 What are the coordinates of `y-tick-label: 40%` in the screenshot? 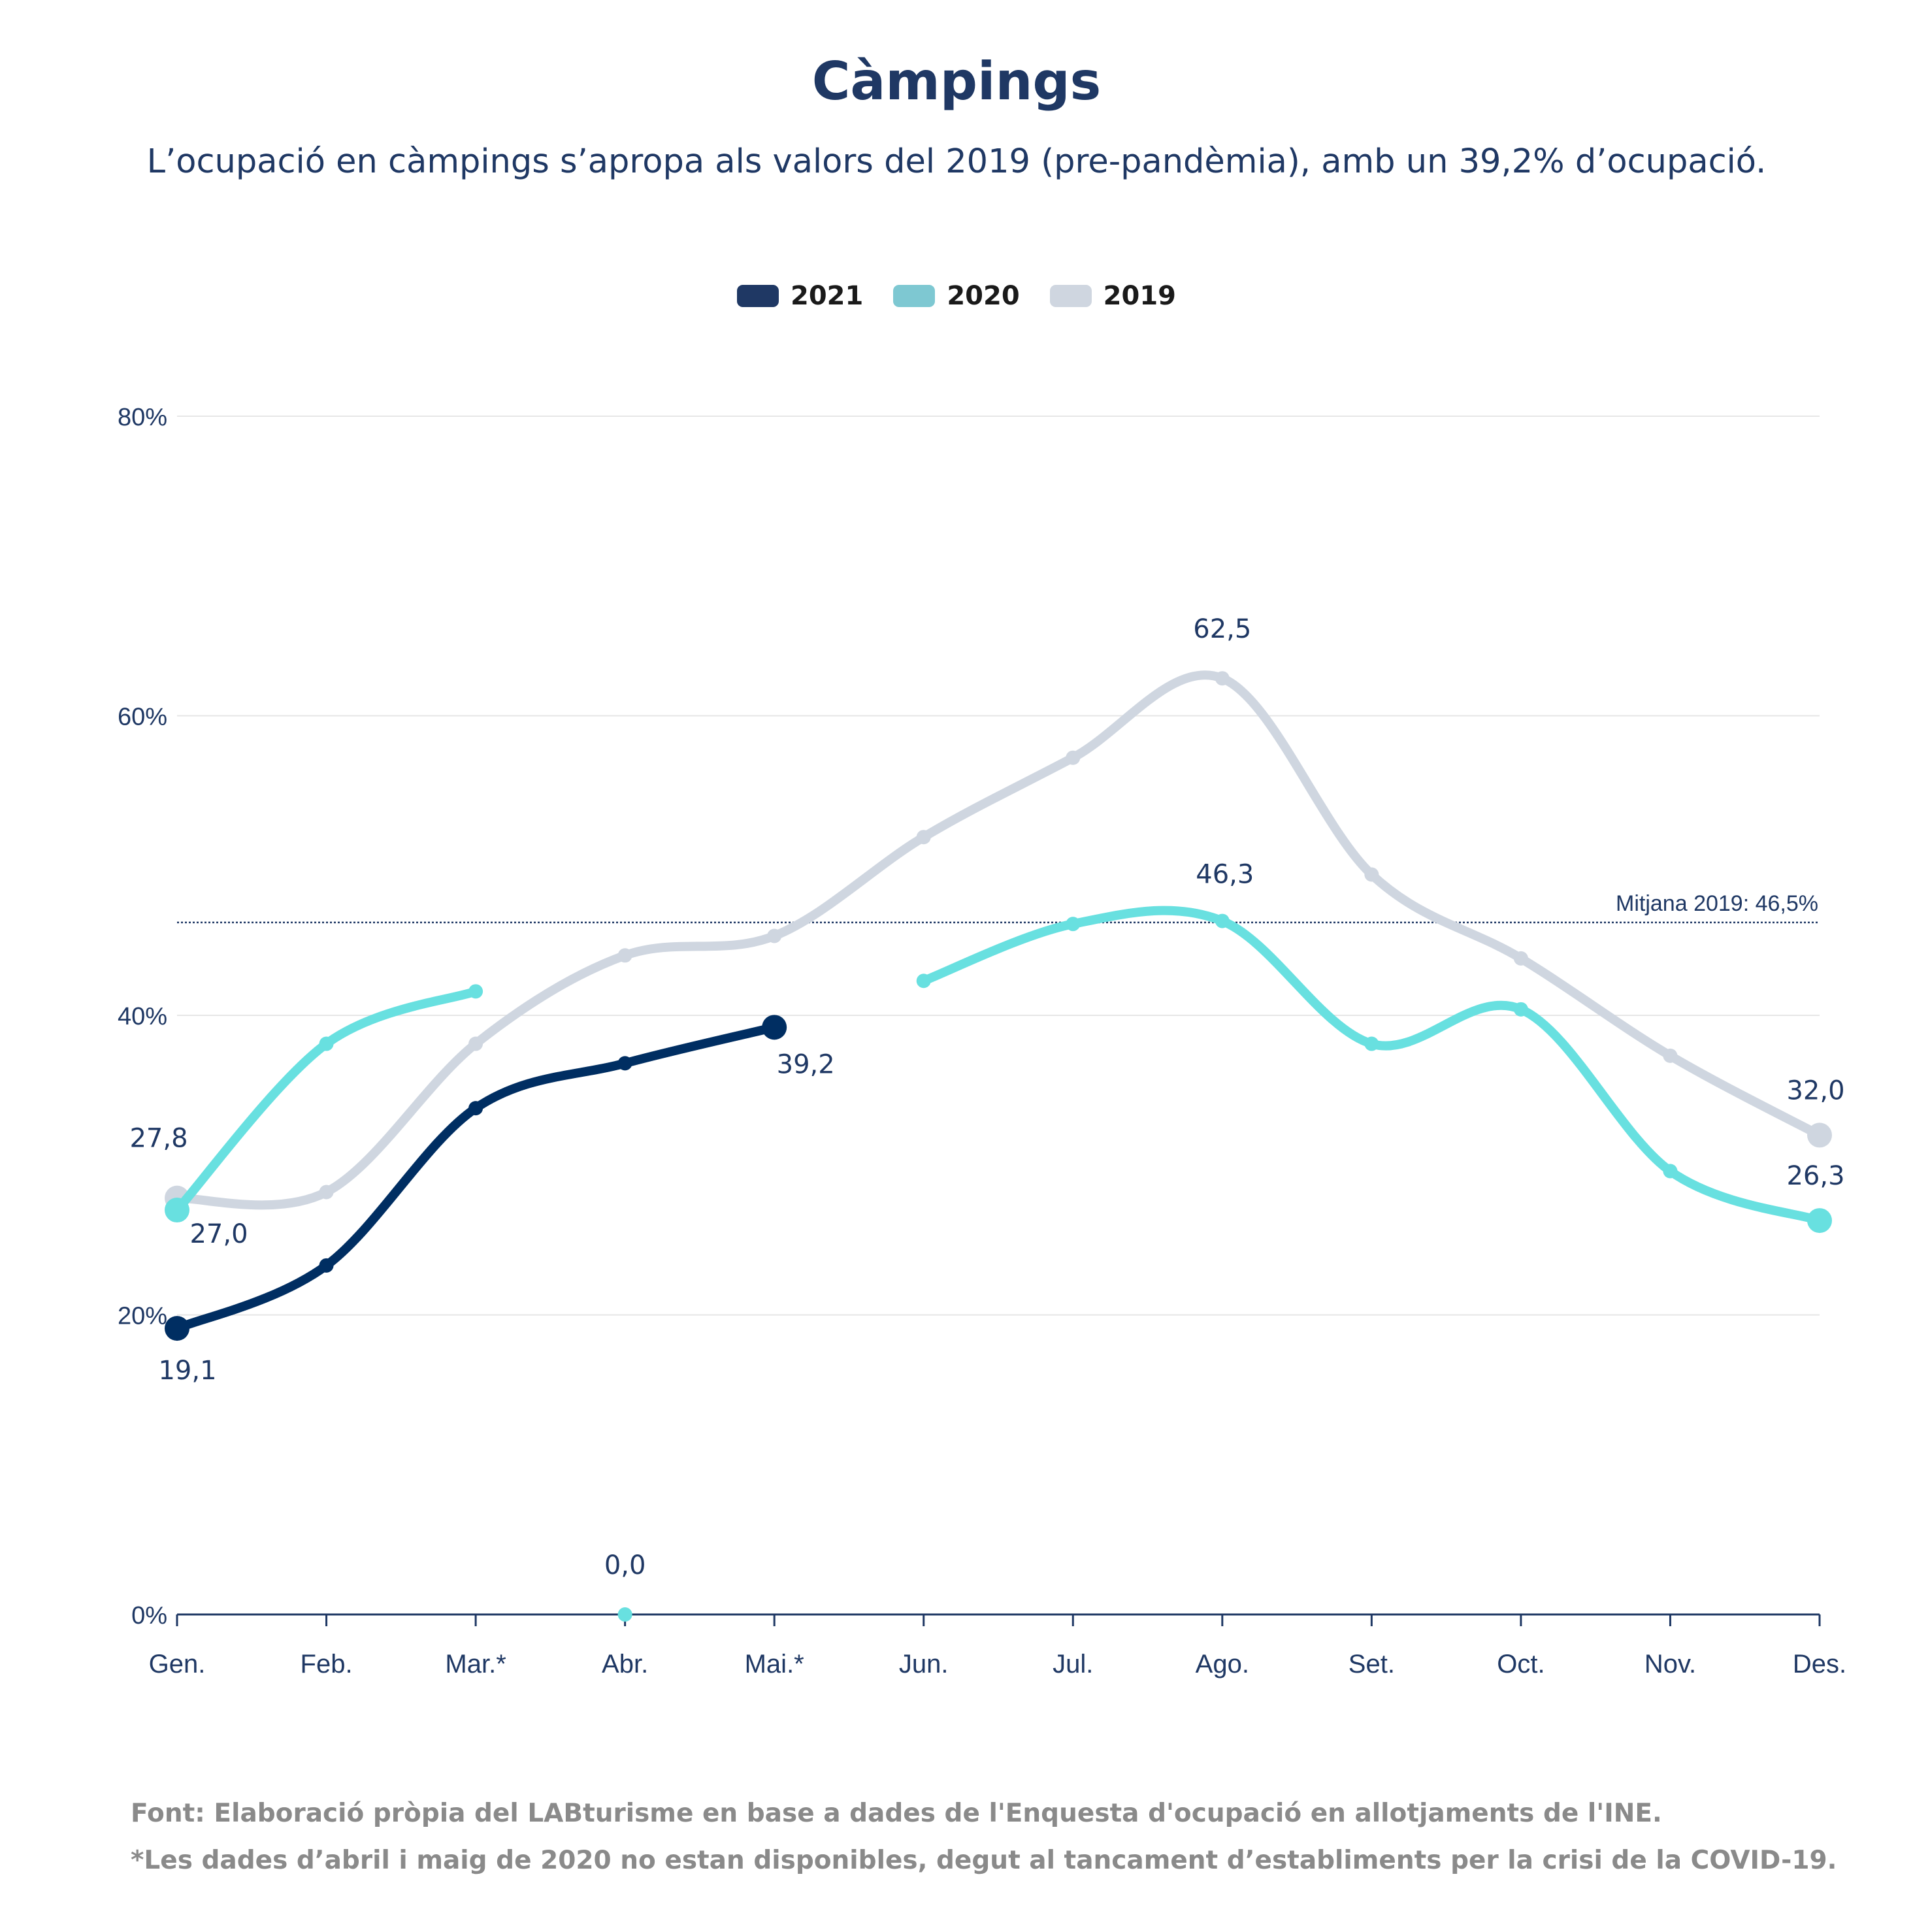 It's located at (142, 1017).